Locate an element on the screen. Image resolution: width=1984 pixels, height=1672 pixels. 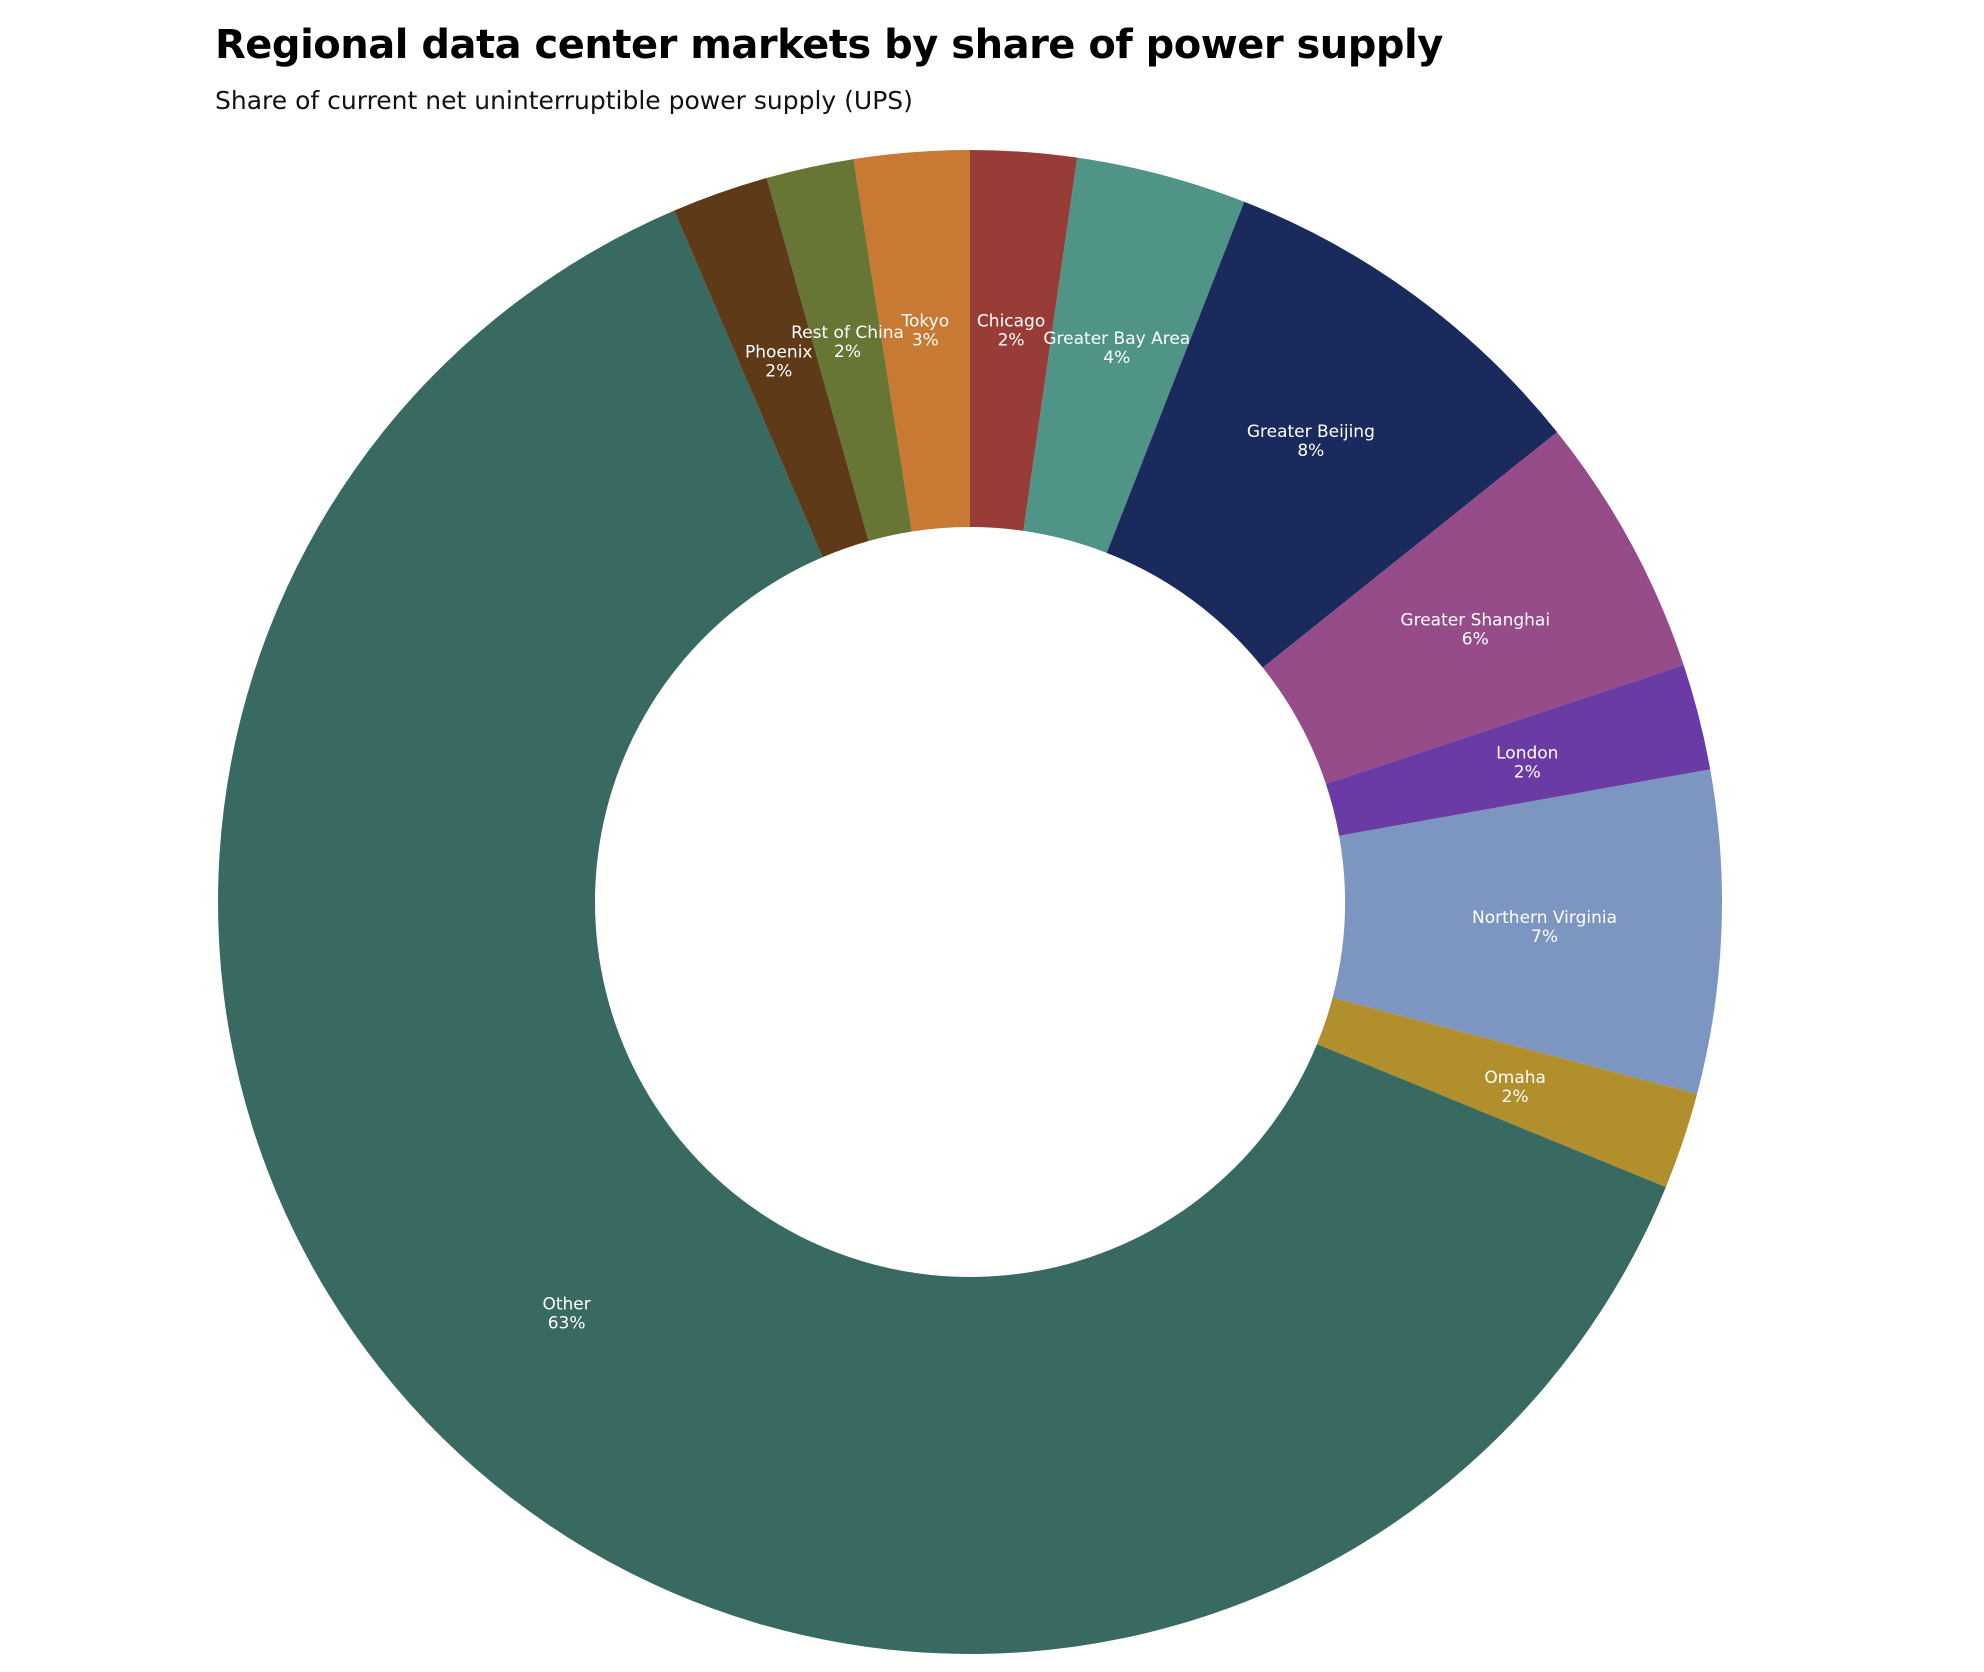
slice-percent: 63% is located at coordinates (567, 1324).